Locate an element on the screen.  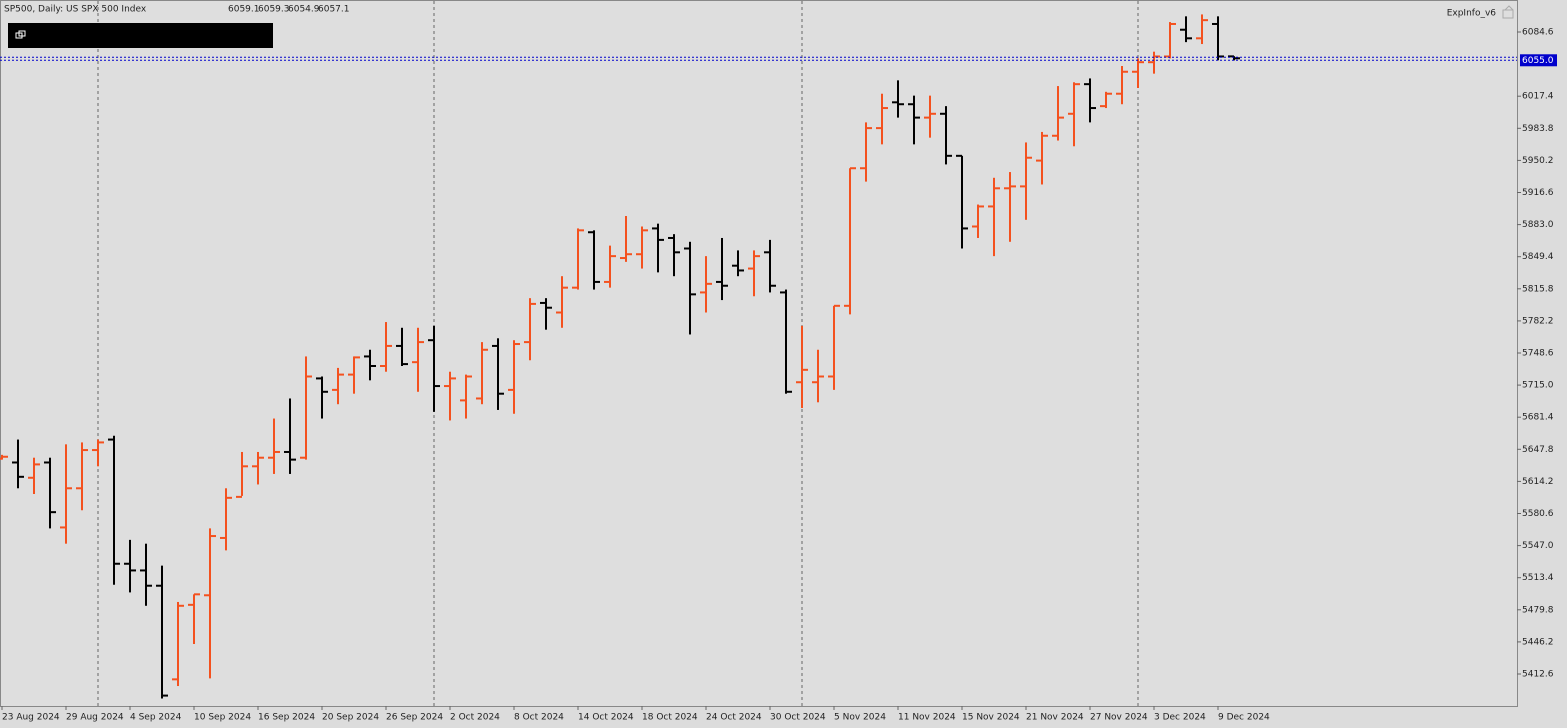
x-tick-label: 26 Sep 2024 is located at coordinates (414, 718).